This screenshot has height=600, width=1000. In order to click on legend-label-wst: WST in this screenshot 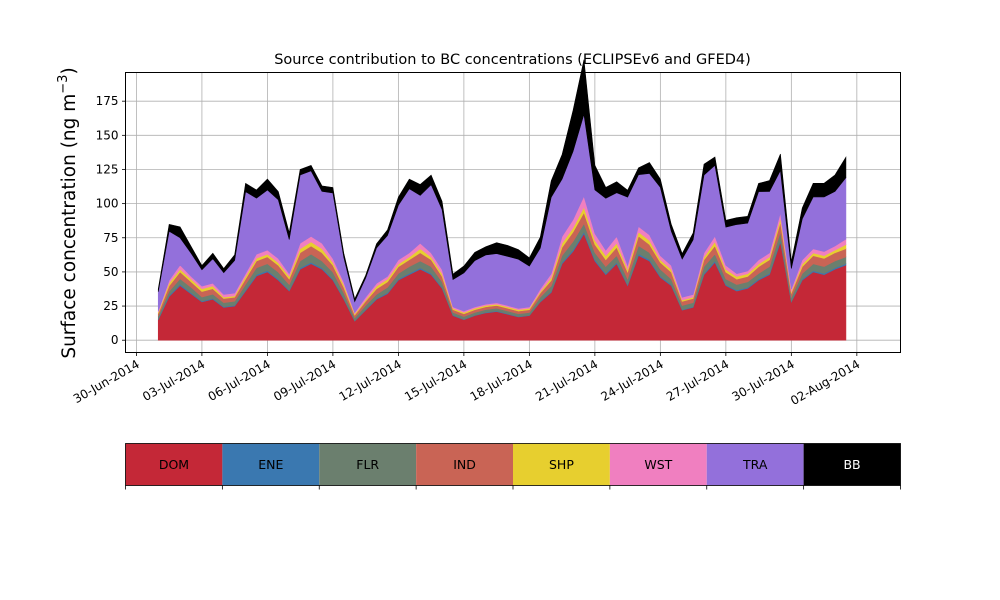, I will do `click(658, 464)`.